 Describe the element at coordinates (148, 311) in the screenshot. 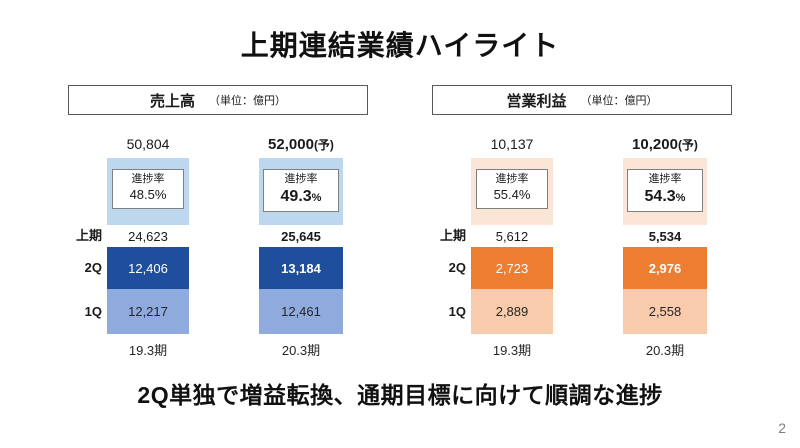

I see `segment-1q: 12,217` at that location.